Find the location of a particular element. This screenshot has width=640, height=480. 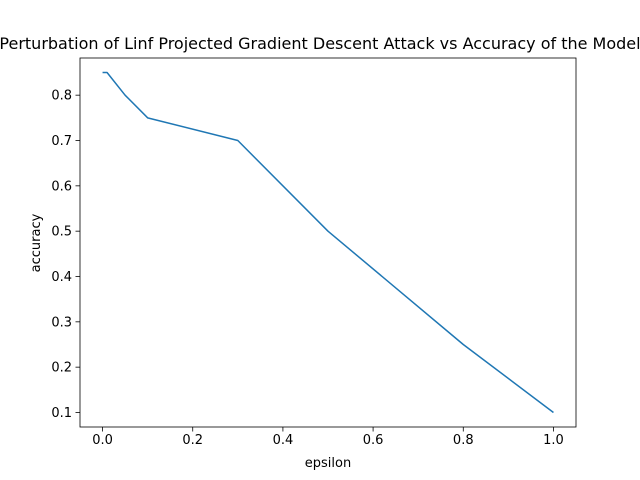

x-tick-label: 1.0 is located at coordinates (553, 440).